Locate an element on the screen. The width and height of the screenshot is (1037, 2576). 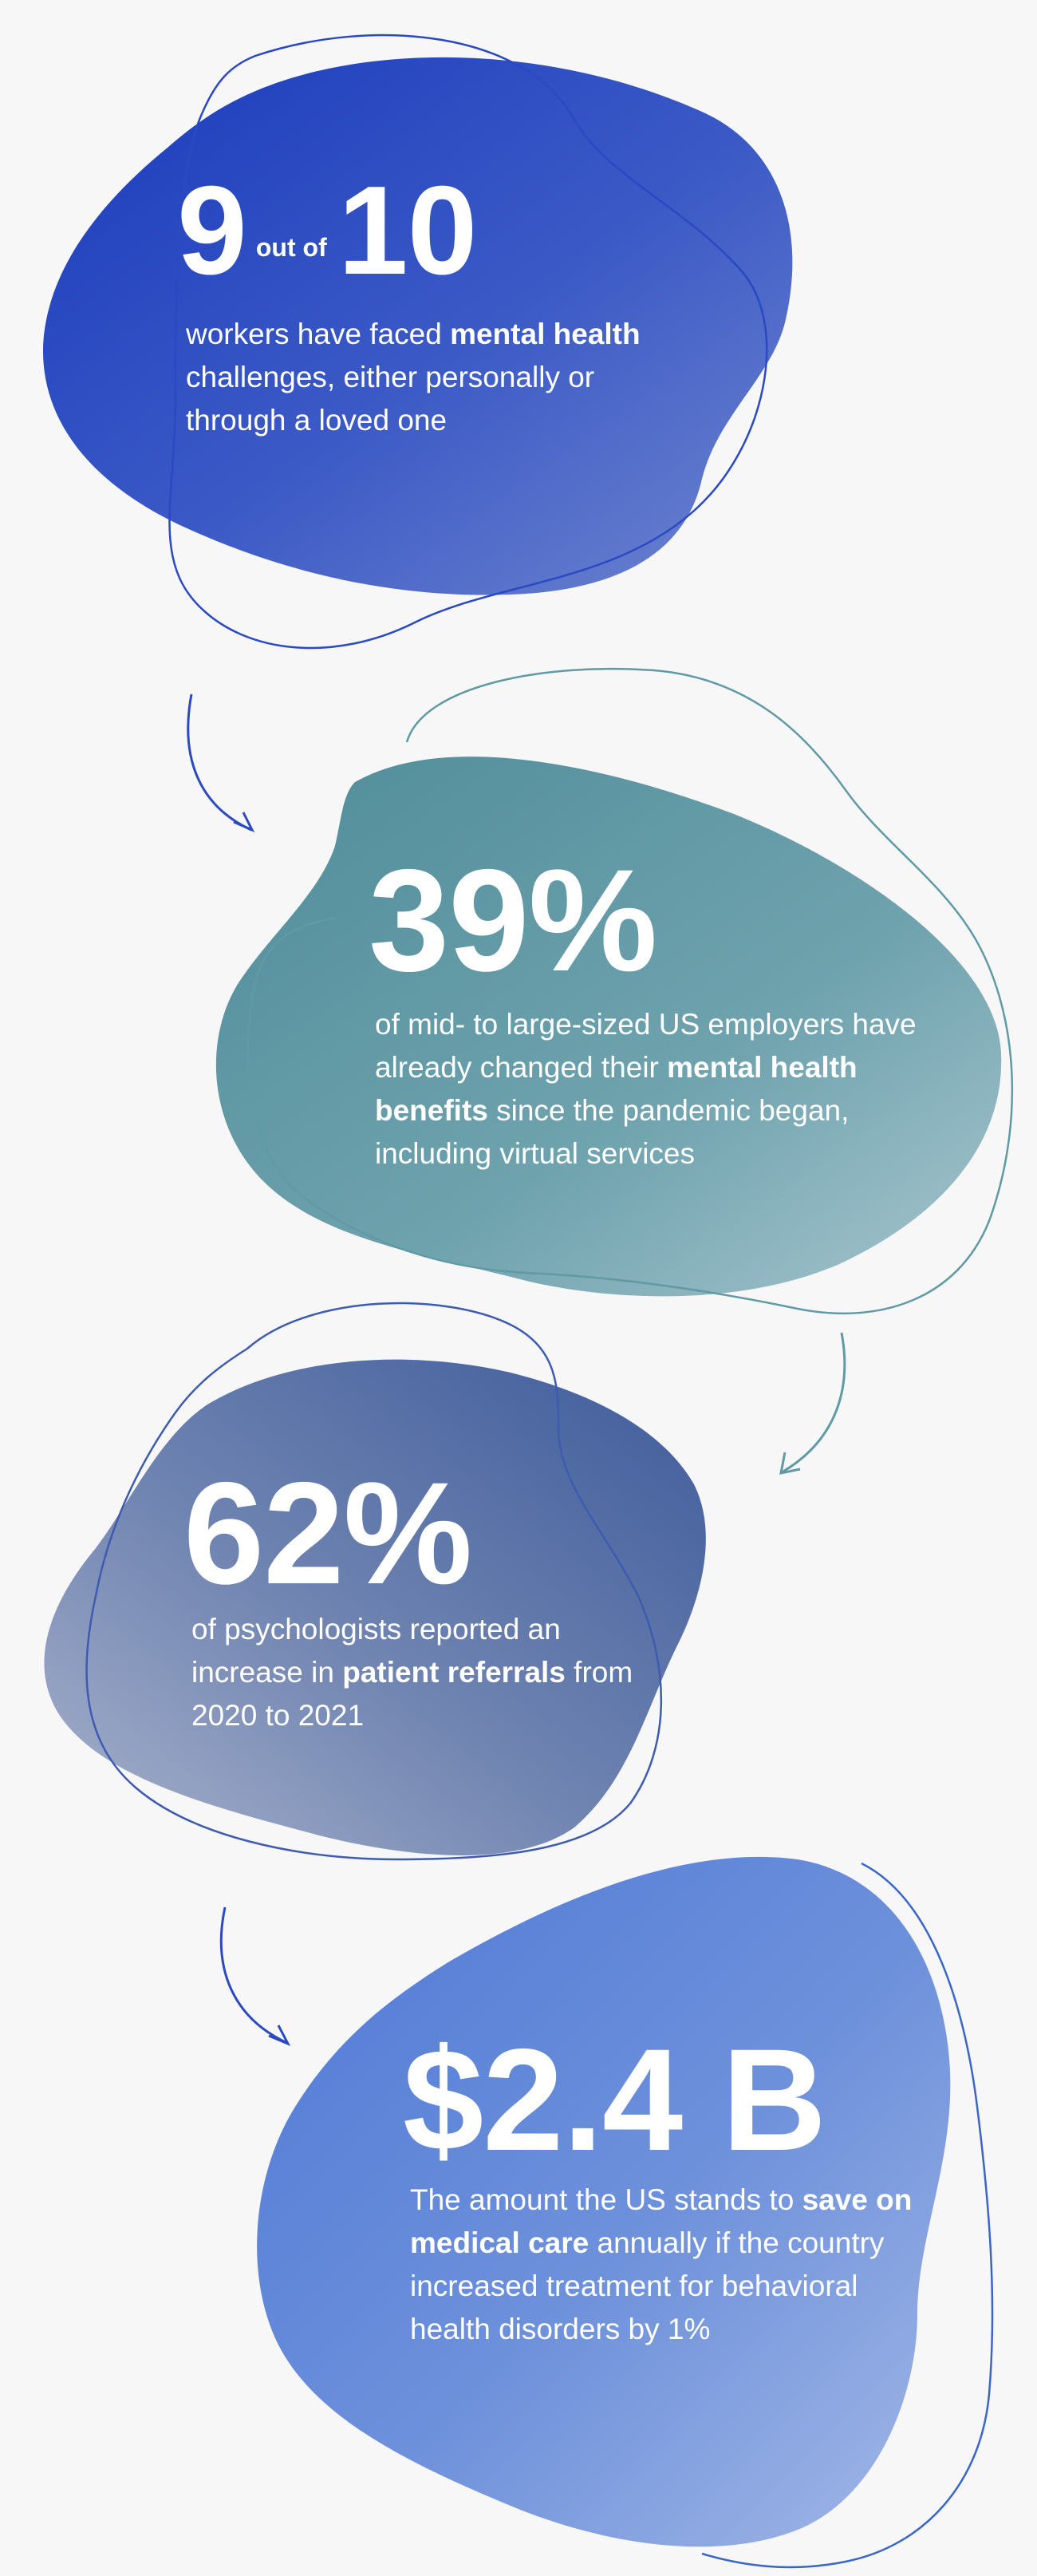
blob-4-outline is located at coordinates (847, 2215).